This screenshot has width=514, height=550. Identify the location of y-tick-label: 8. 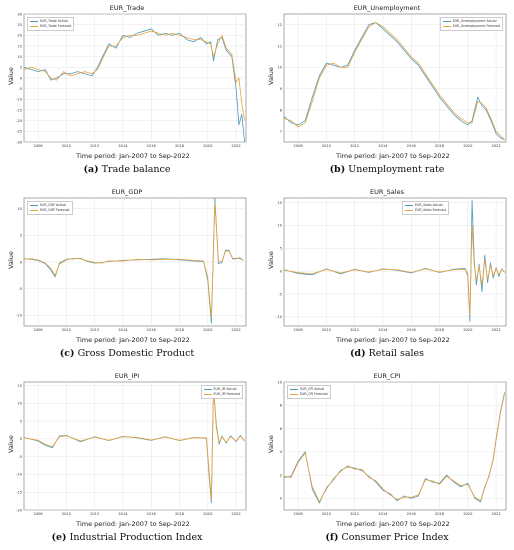
(281, 110).